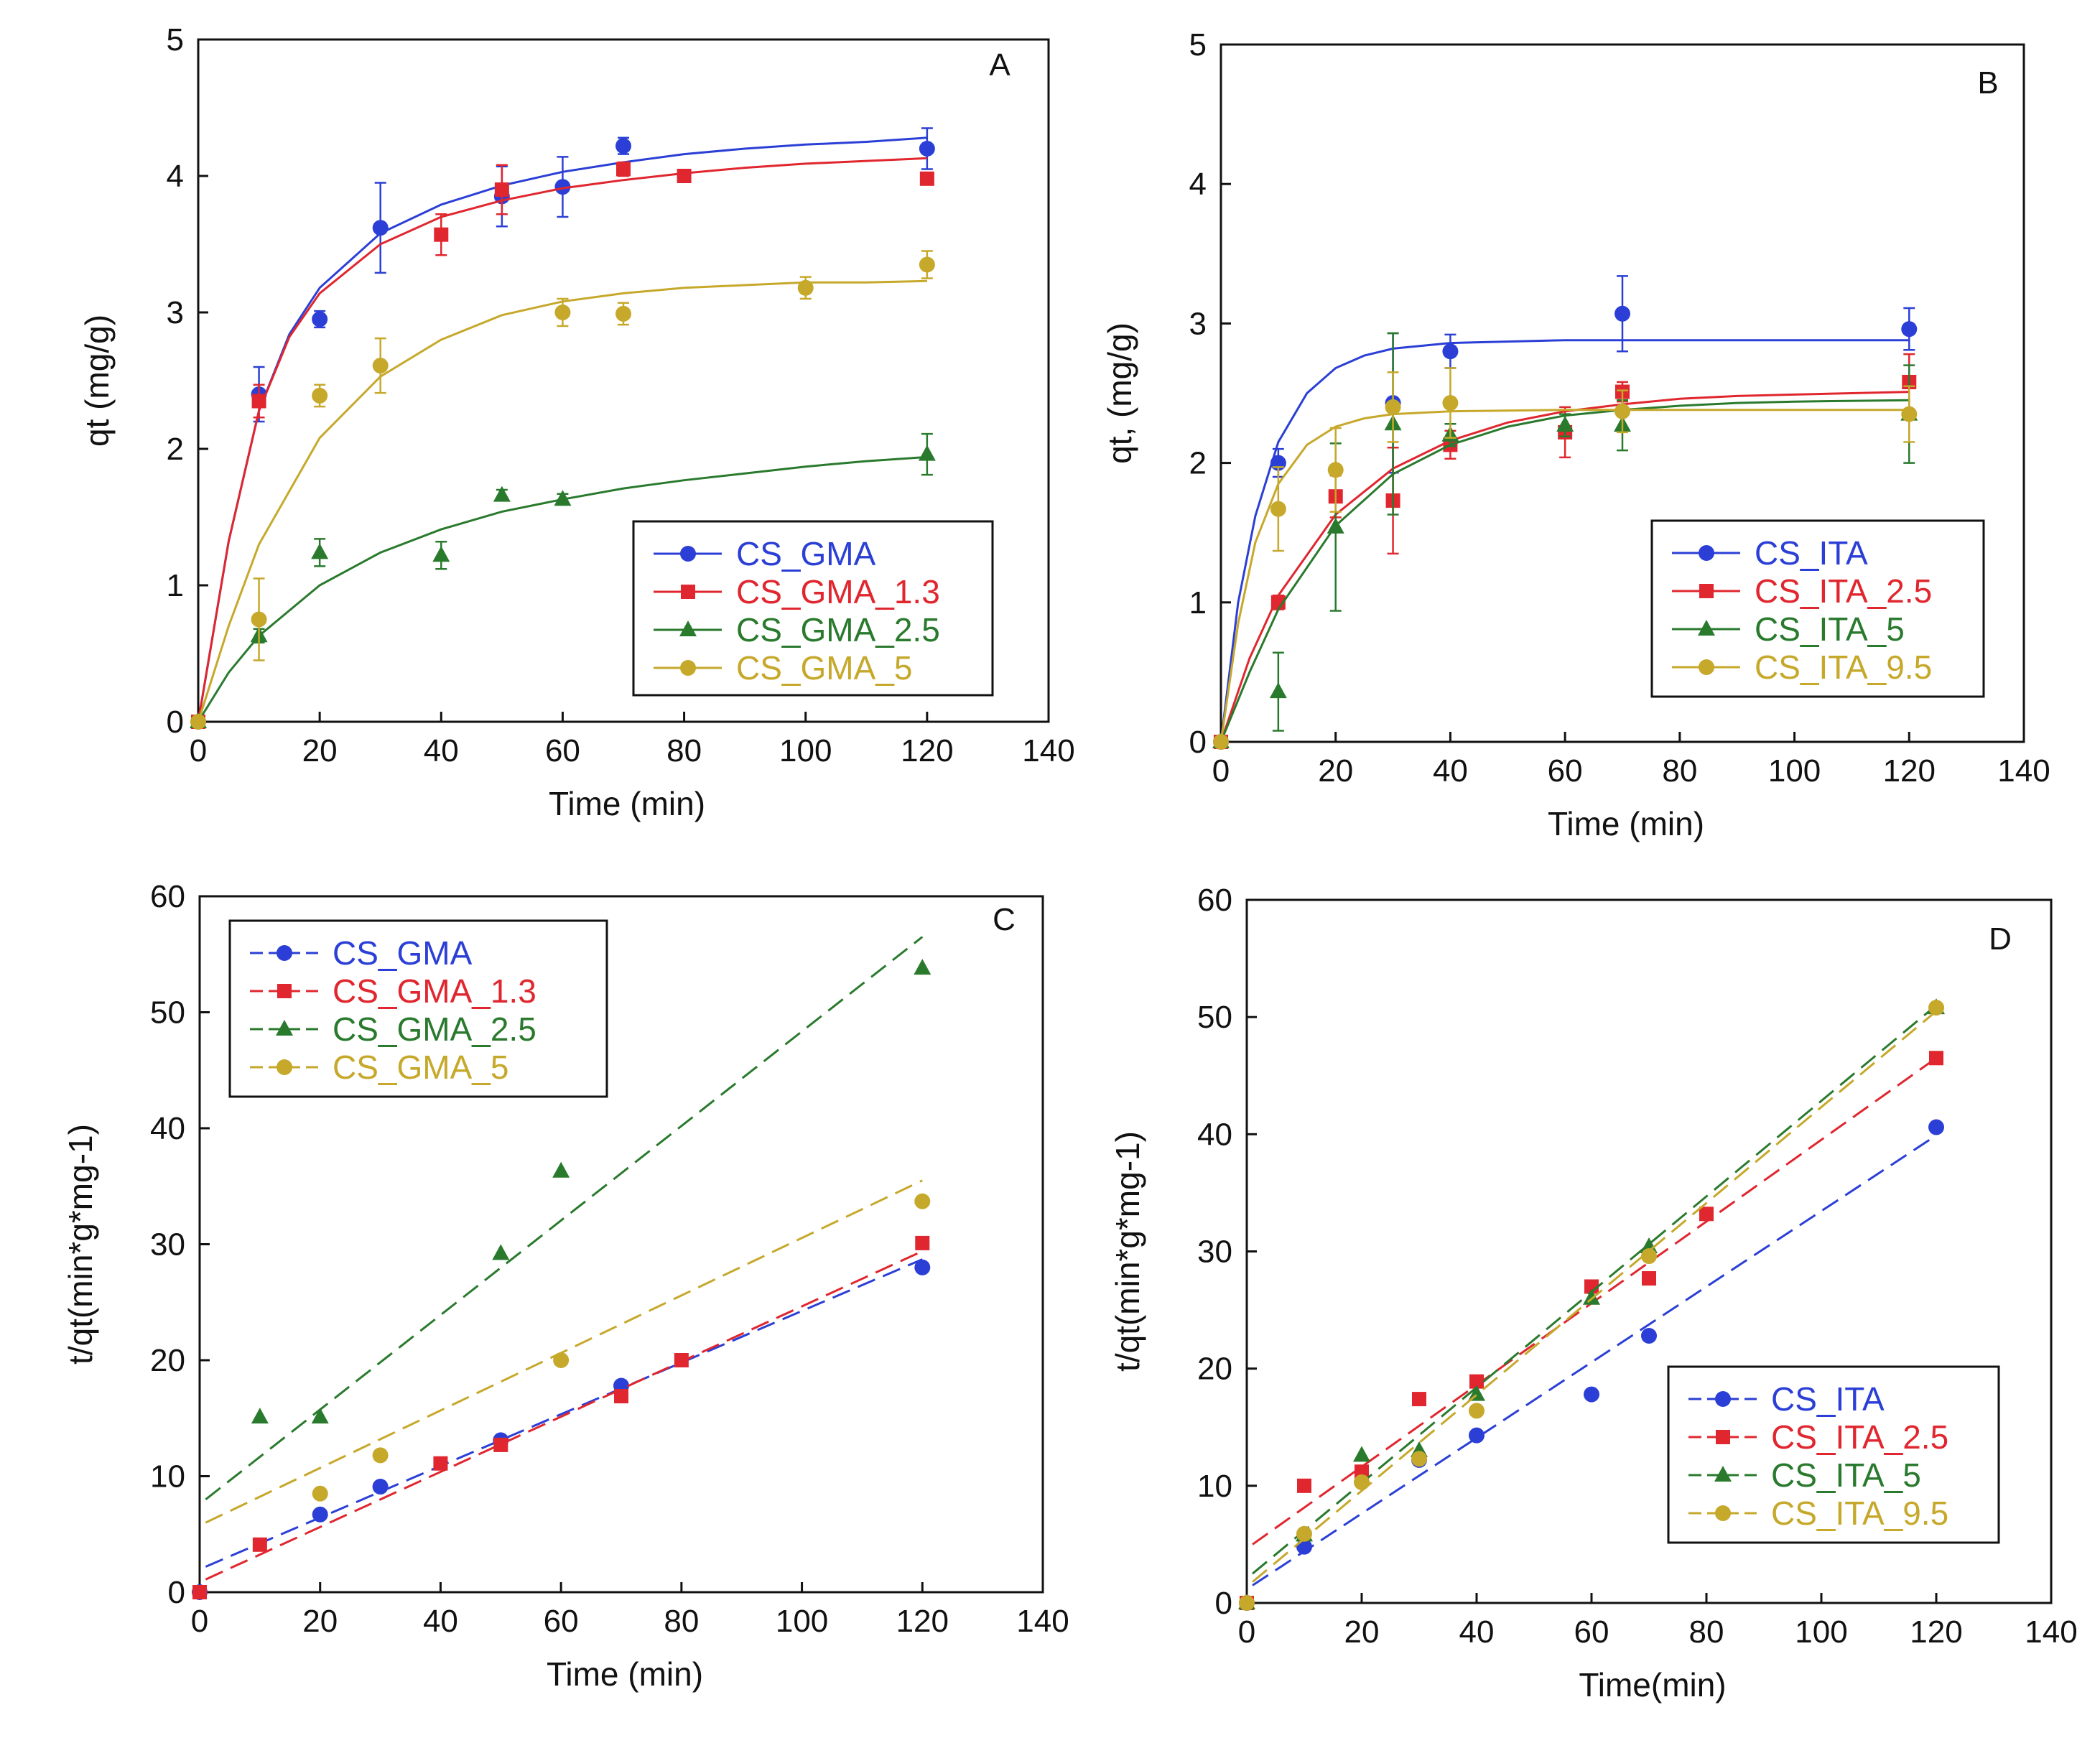 The width and height of the screenshot is (2100, 1743). Describe the element at coordinates (627, 803) in the screenshot. I see `x-axis-label: Time (min)` at that location.